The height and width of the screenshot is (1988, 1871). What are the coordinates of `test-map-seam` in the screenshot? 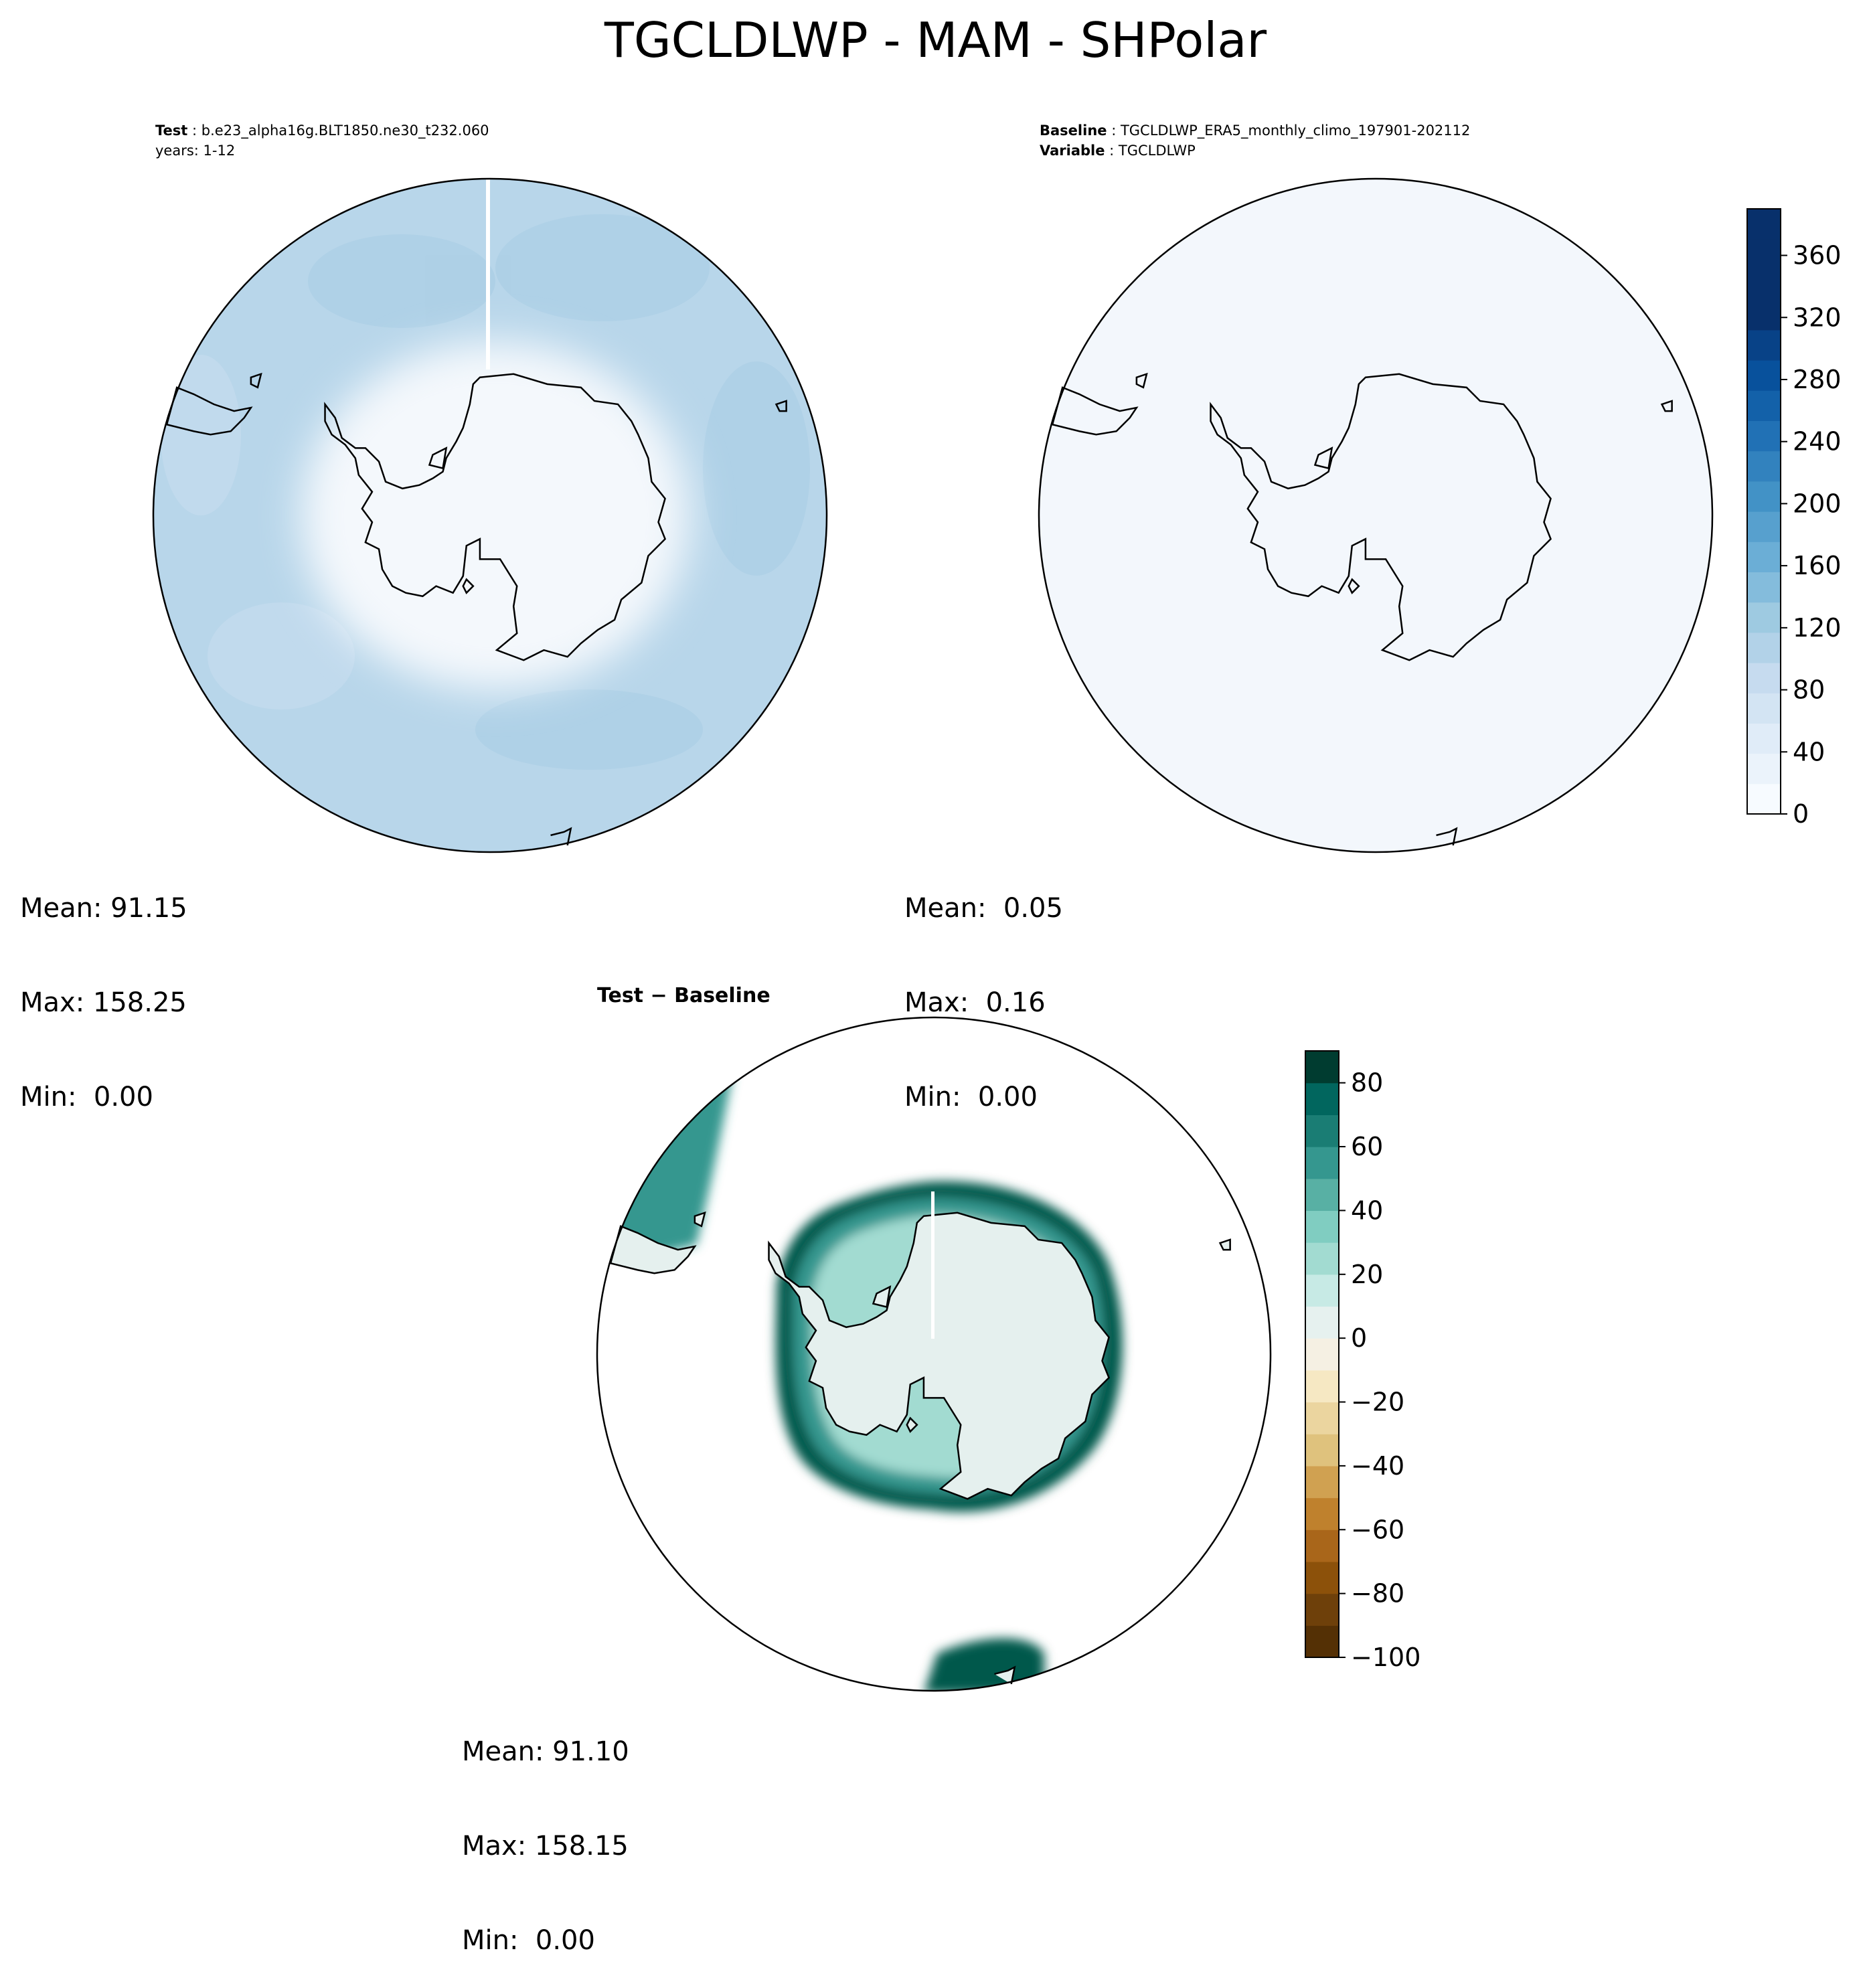 It's located at (488, 274).